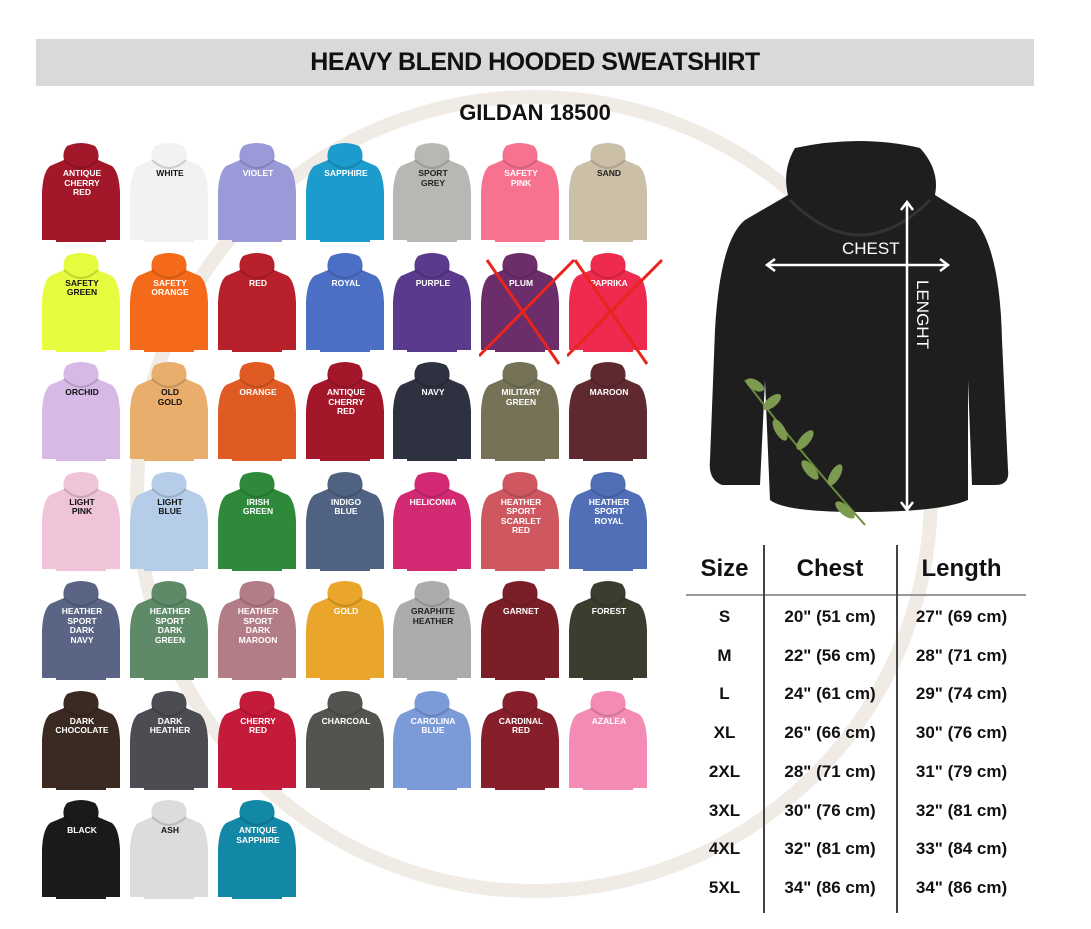  I want to click on color-swatch: SPORT GREY, so click(433, 193).